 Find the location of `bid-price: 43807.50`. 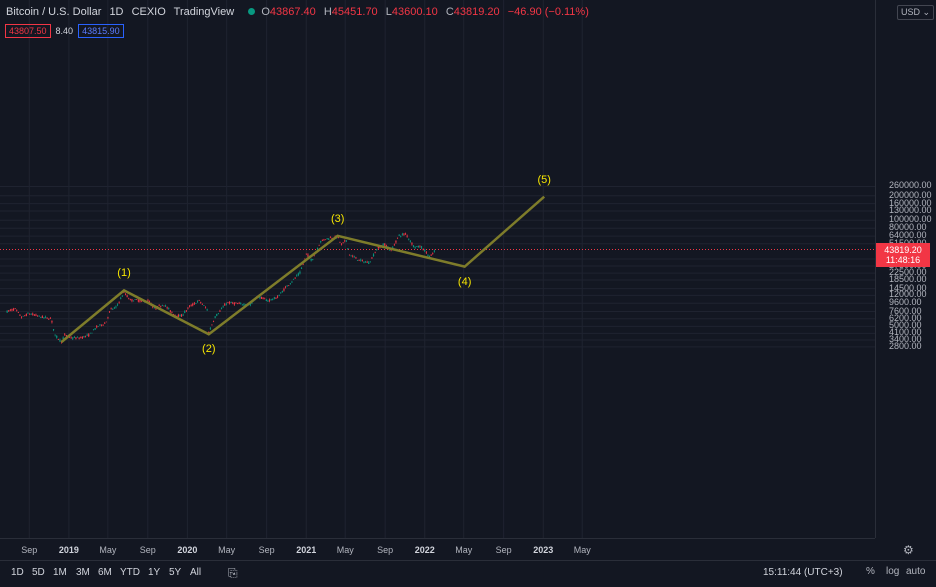

bid-price: 43807.50 is located at coordinates (28, 31).